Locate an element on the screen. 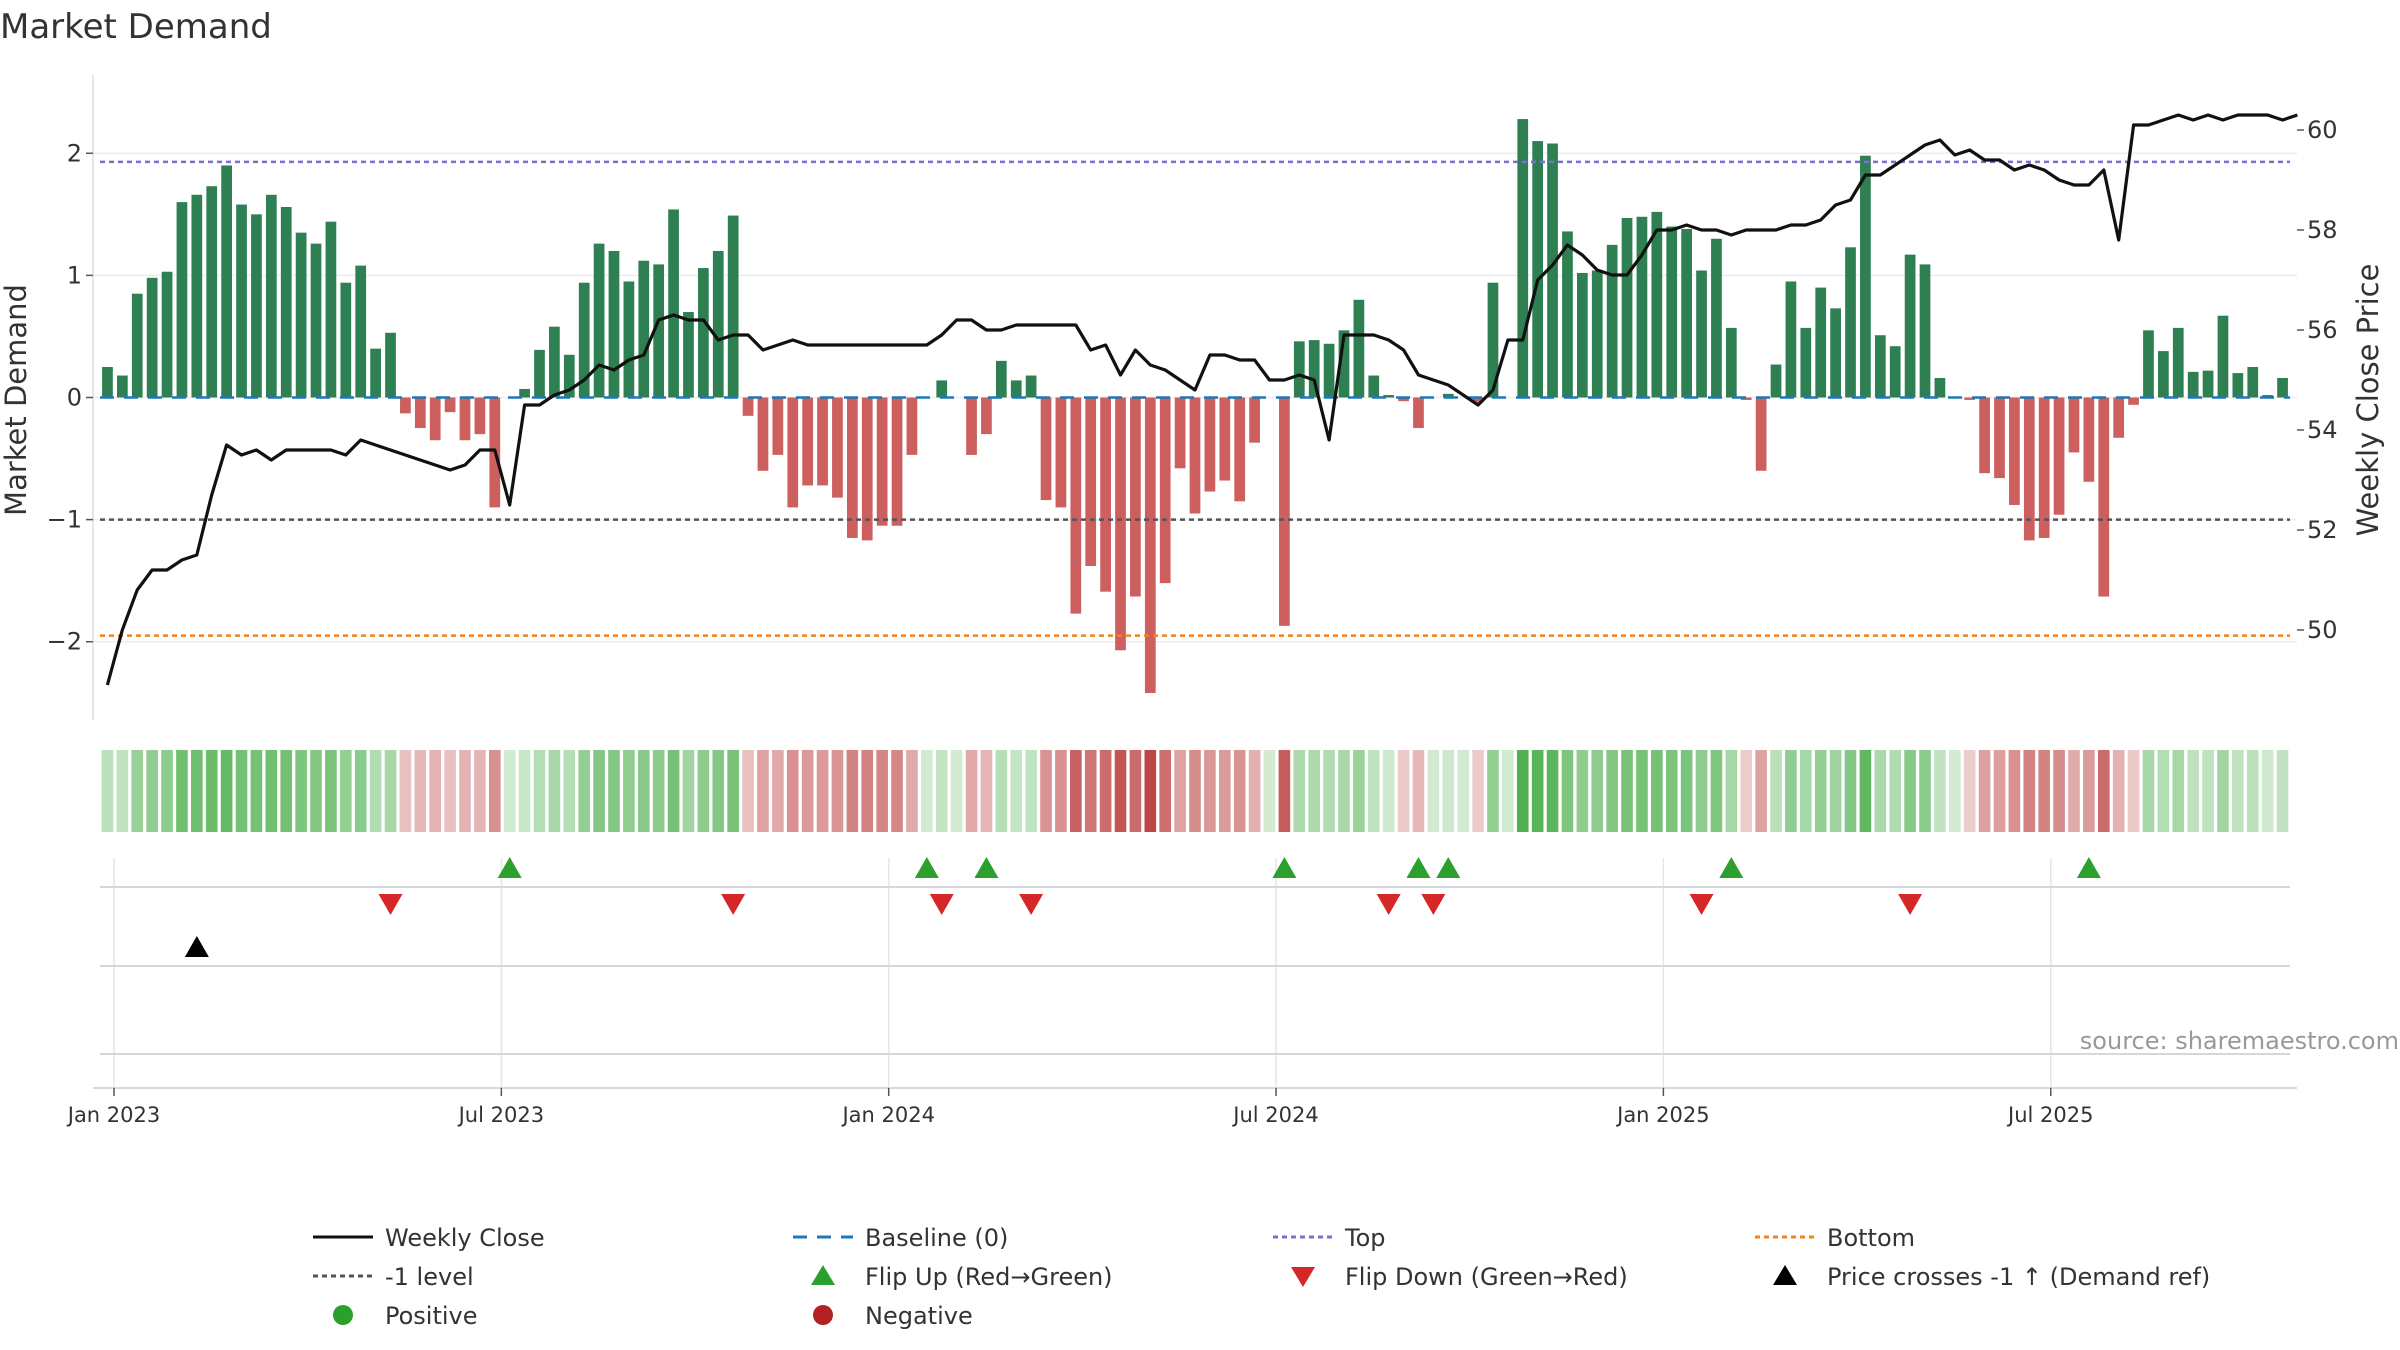  x-tick-label: Jul 2025 is located at coordinates (2049, 1115).